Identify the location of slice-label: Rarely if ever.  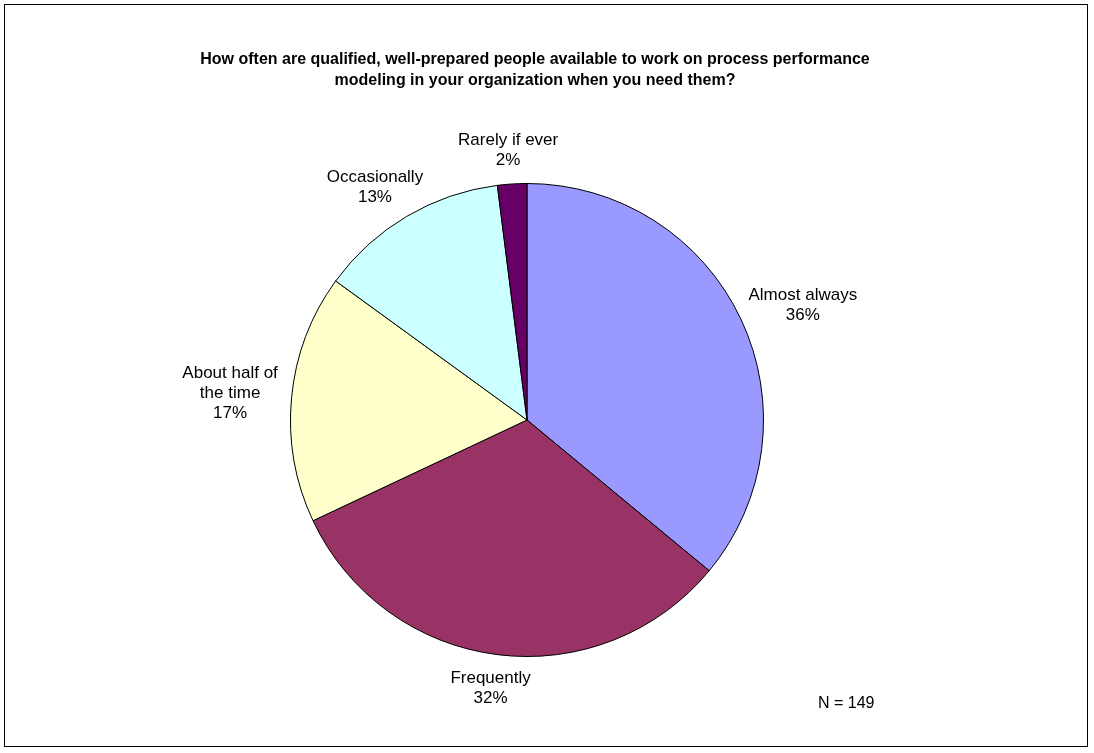
(508, 139).